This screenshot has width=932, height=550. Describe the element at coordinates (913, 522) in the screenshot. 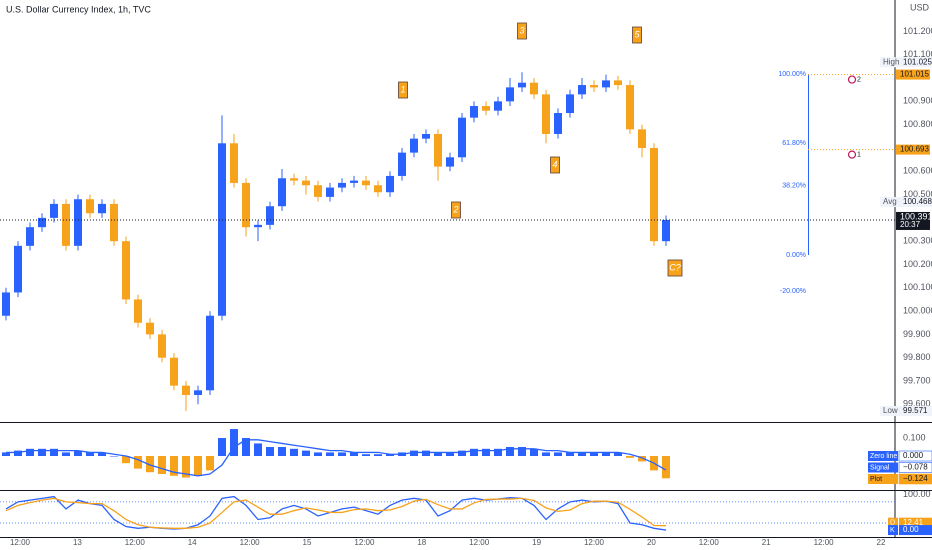

I see `stoch-badge-value: 12.41` at that location.